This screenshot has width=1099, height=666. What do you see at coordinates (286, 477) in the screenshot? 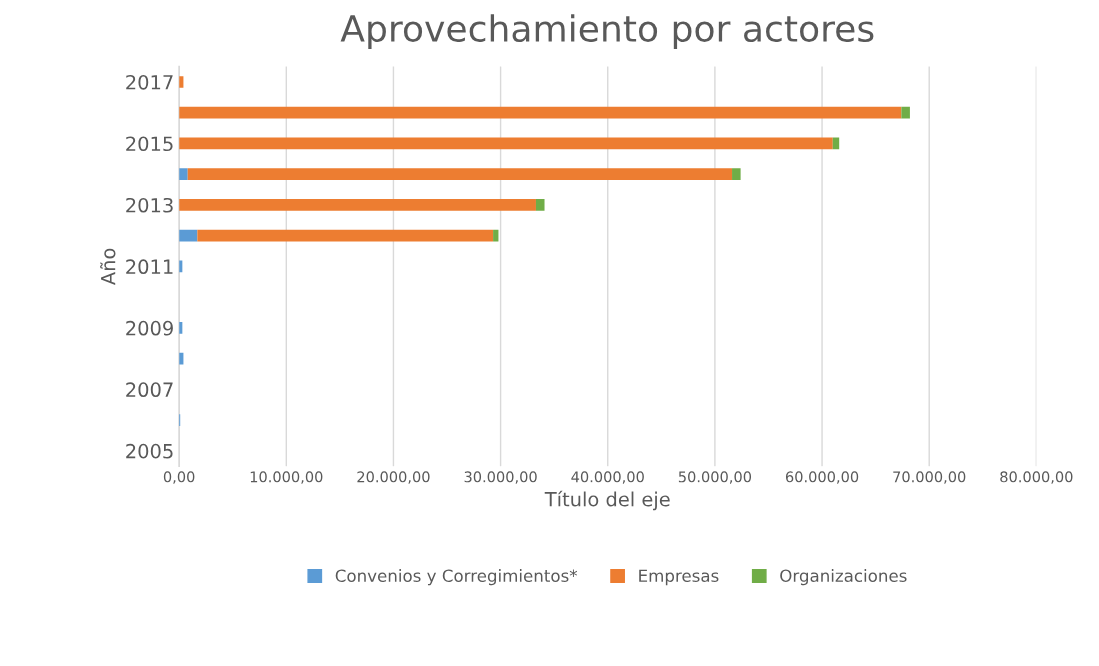
I see `x-tick-label: 10.000,00` at bounding box center [286, 477].